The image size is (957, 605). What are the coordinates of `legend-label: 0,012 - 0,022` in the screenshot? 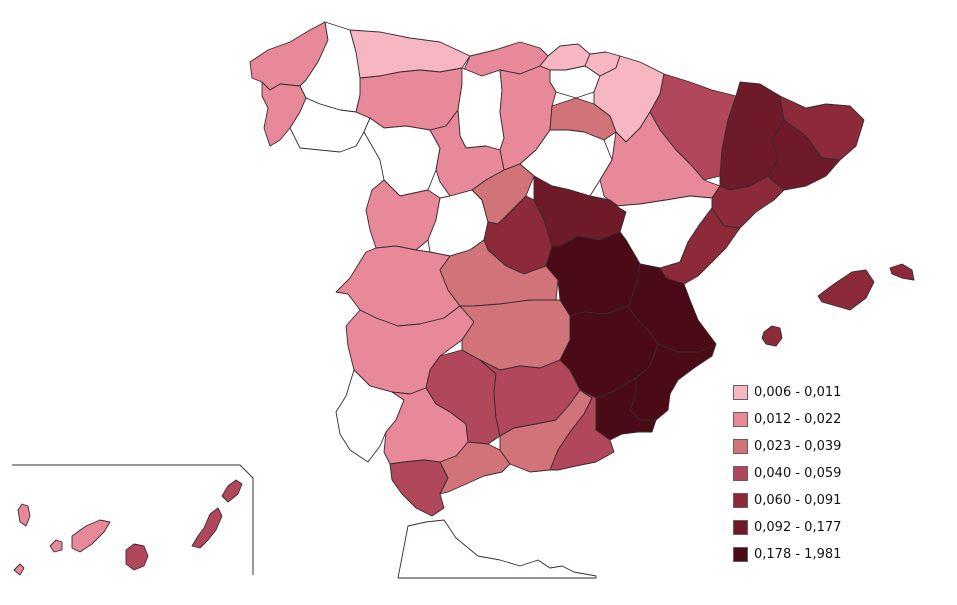 It's located at (798, 419).